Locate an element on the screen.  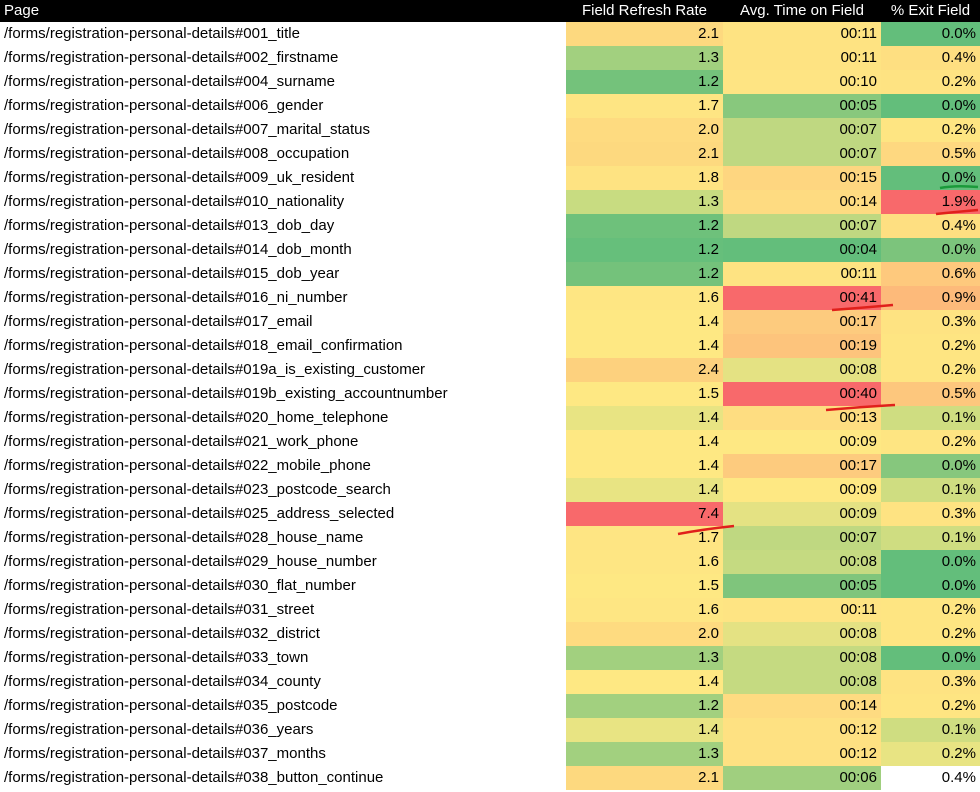
avg-time-cell: 00:11 is located at coordinates (802, 610).